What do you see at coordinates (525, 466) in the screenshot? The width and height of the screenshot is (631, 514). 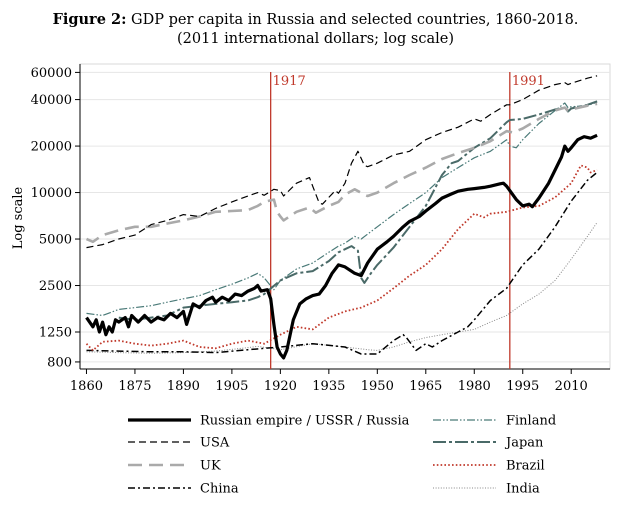 I see `legend-label-brazil: Brazil` at bounding box center [525, 466].